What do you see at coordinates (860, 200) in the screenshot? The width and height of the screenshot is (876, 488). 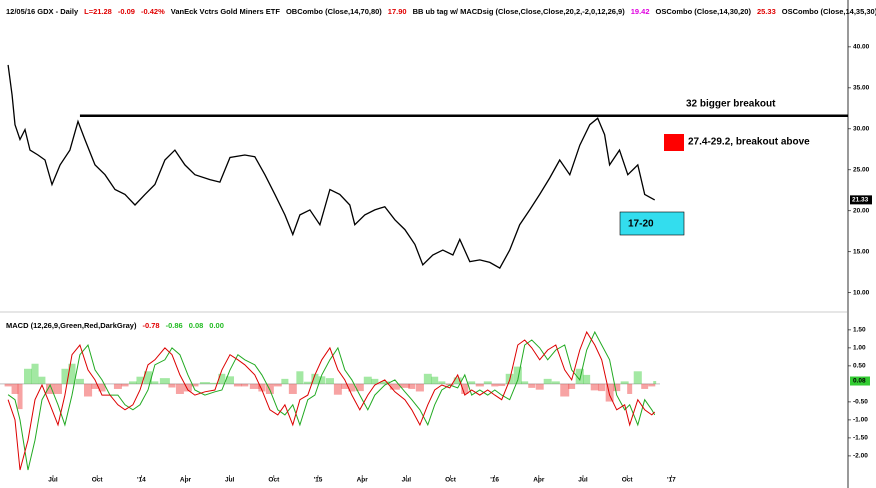 I see `last-value-label: 21.33` at bounding box center [860, 200].